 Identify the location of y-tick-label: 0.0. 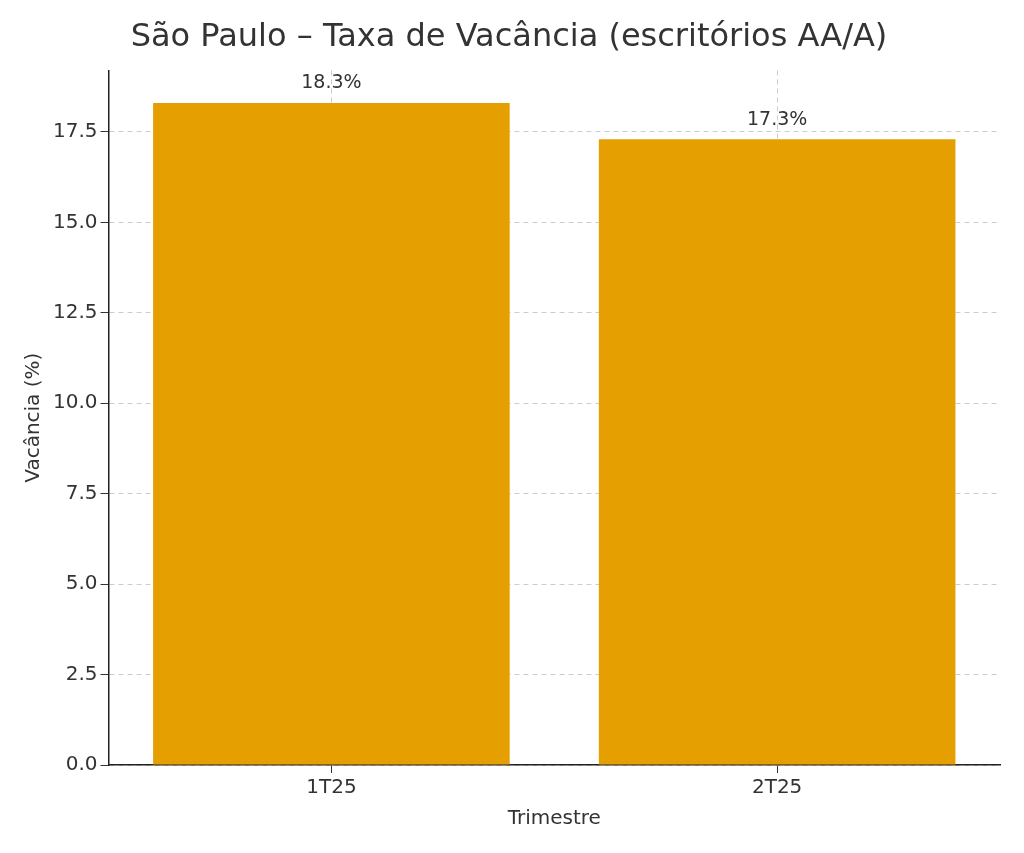
(81, 763).